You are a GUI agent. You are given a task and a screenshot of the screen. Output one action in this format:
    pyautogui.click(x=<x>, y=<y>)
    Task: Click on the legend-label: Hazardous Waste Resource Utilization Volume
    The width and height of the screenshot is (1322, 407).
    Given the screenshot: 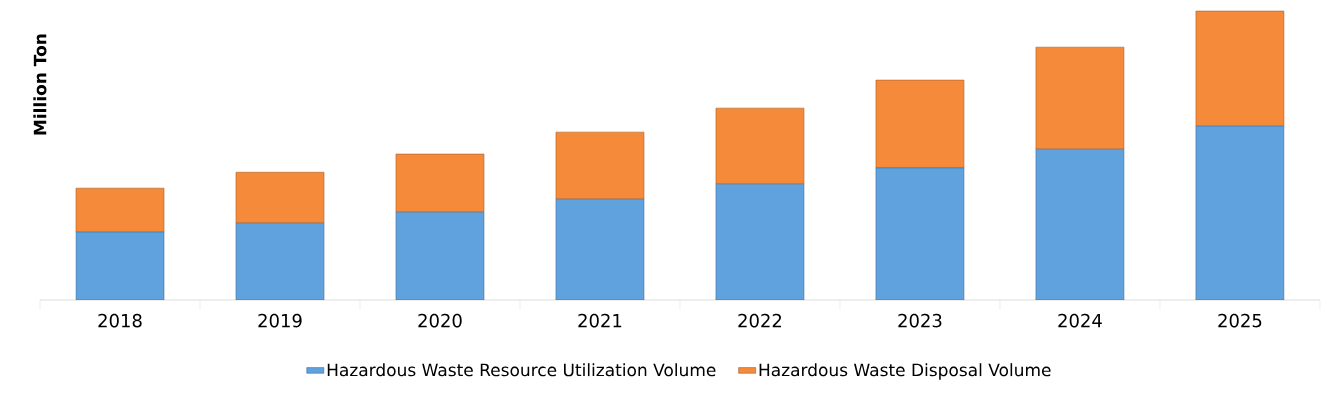 What is the action you would take?
    pyautogui.click(x=521, y=370)
    